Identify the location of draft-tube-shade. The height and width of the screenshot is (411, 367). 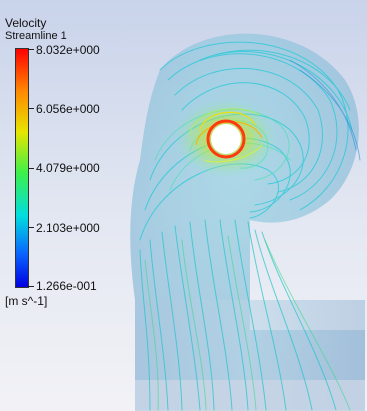
(250, 395).